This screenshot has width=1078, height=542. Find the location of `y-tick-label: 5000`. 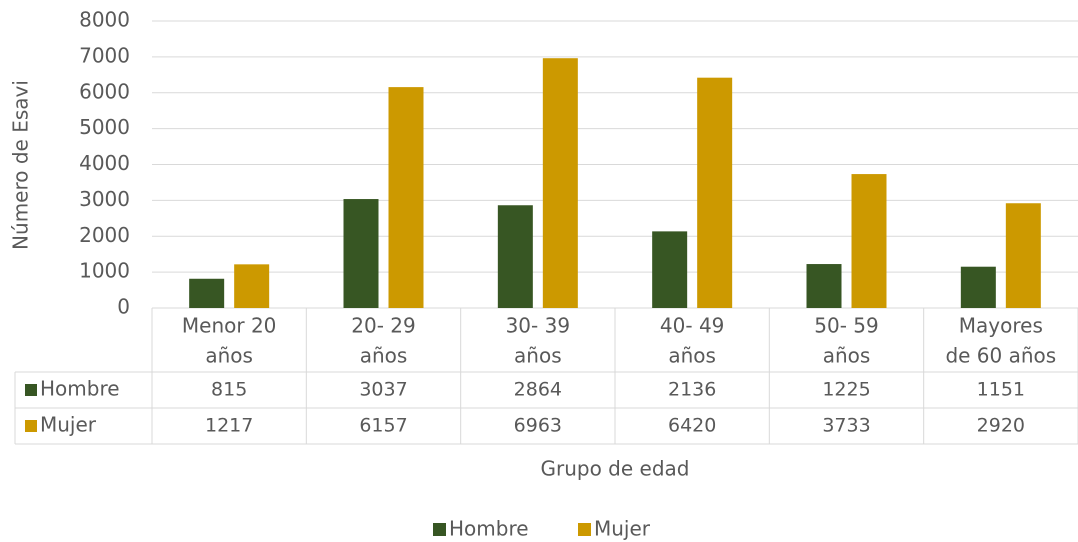

y-tick-label: 5000 is located at coordinates (104, 127).